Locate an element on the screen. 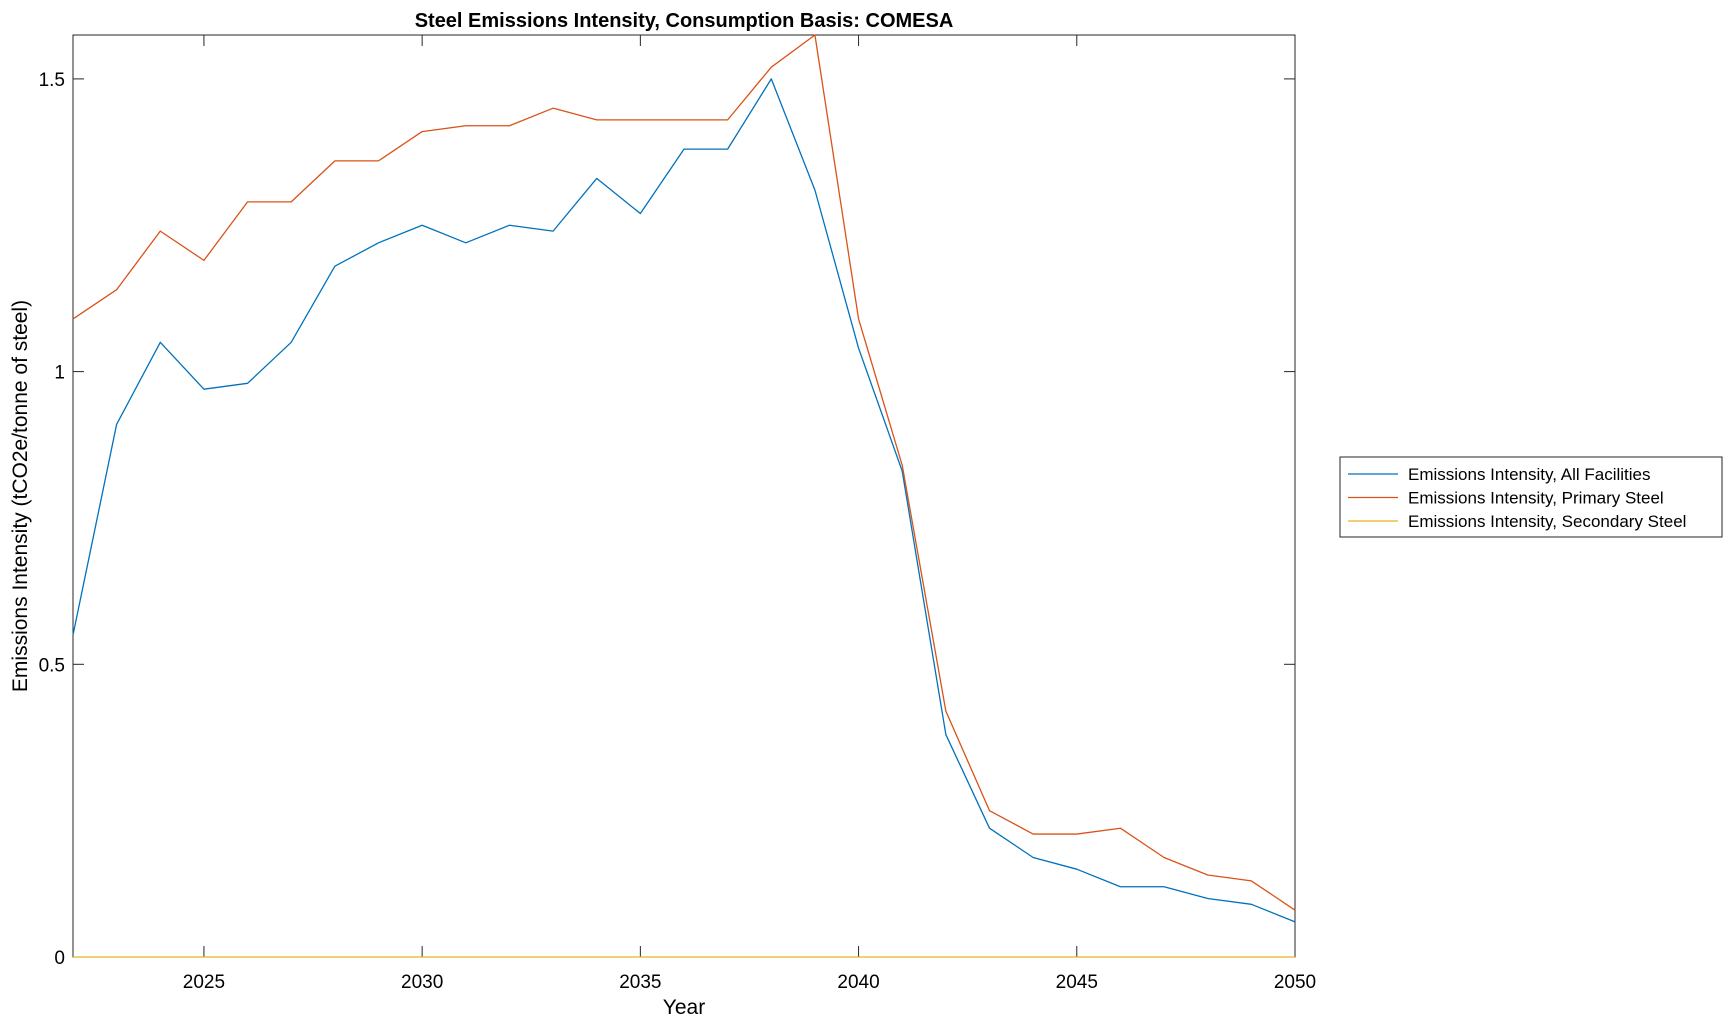  legend-label-3: Emissions Intensity, Secondary Steel is located at coordinates (1547, 521).